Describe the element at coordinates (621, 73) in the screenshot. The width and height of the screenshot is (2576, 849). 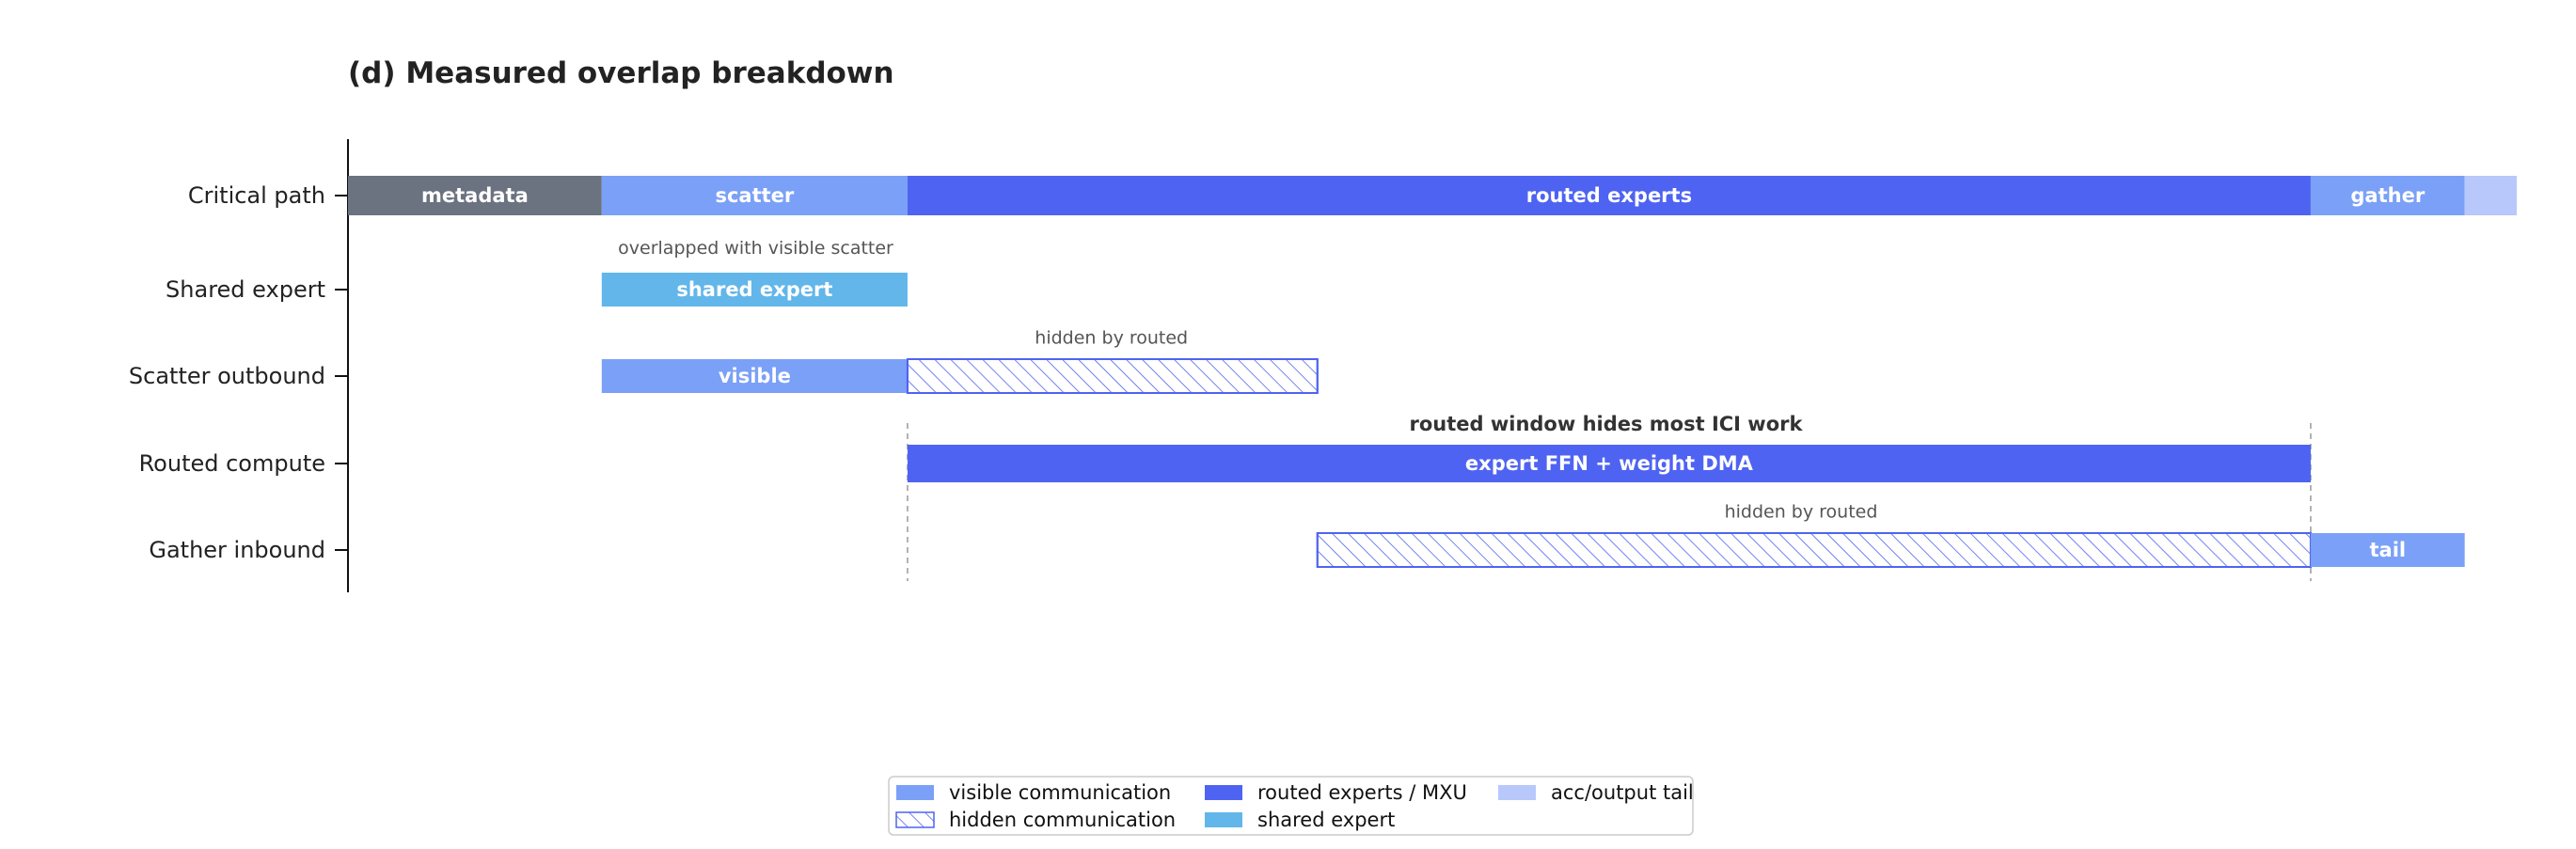
I see `chart-title: (d) Measured overlap breakdown` at that location.